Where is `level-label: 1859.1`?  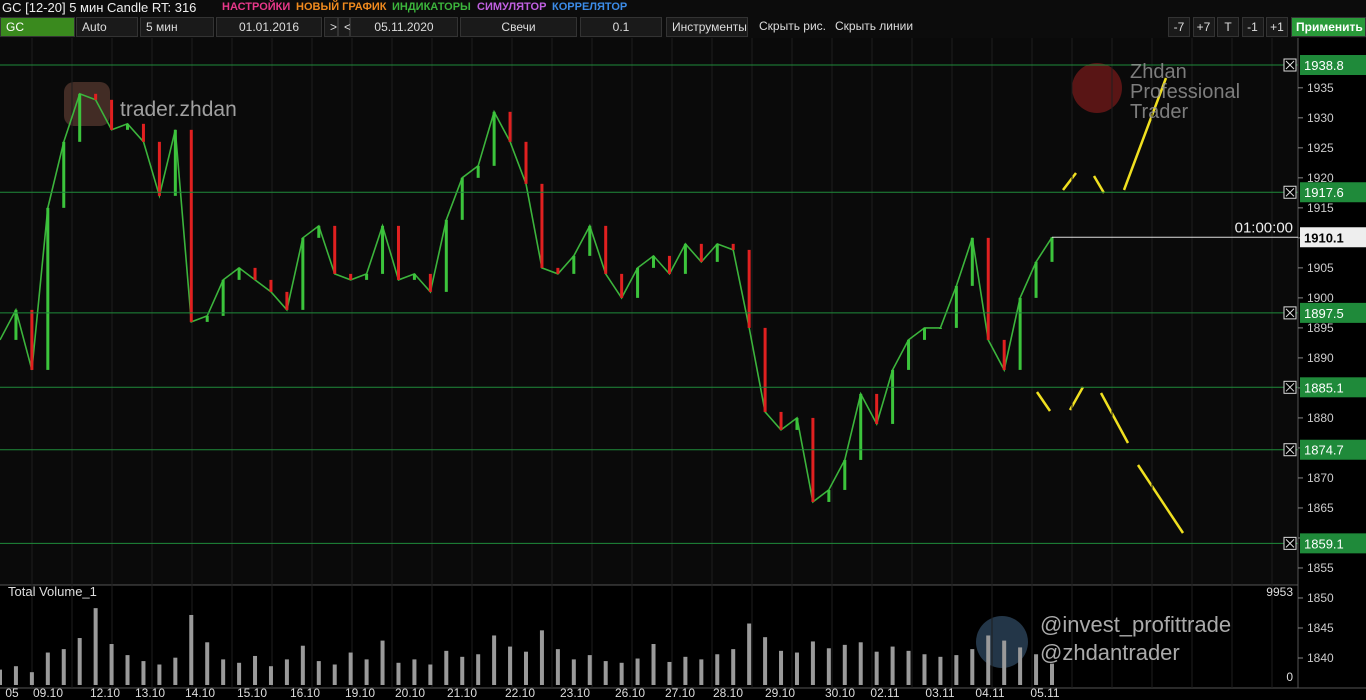 level-label: 1859.1 is located at coordinates (1324, 543).